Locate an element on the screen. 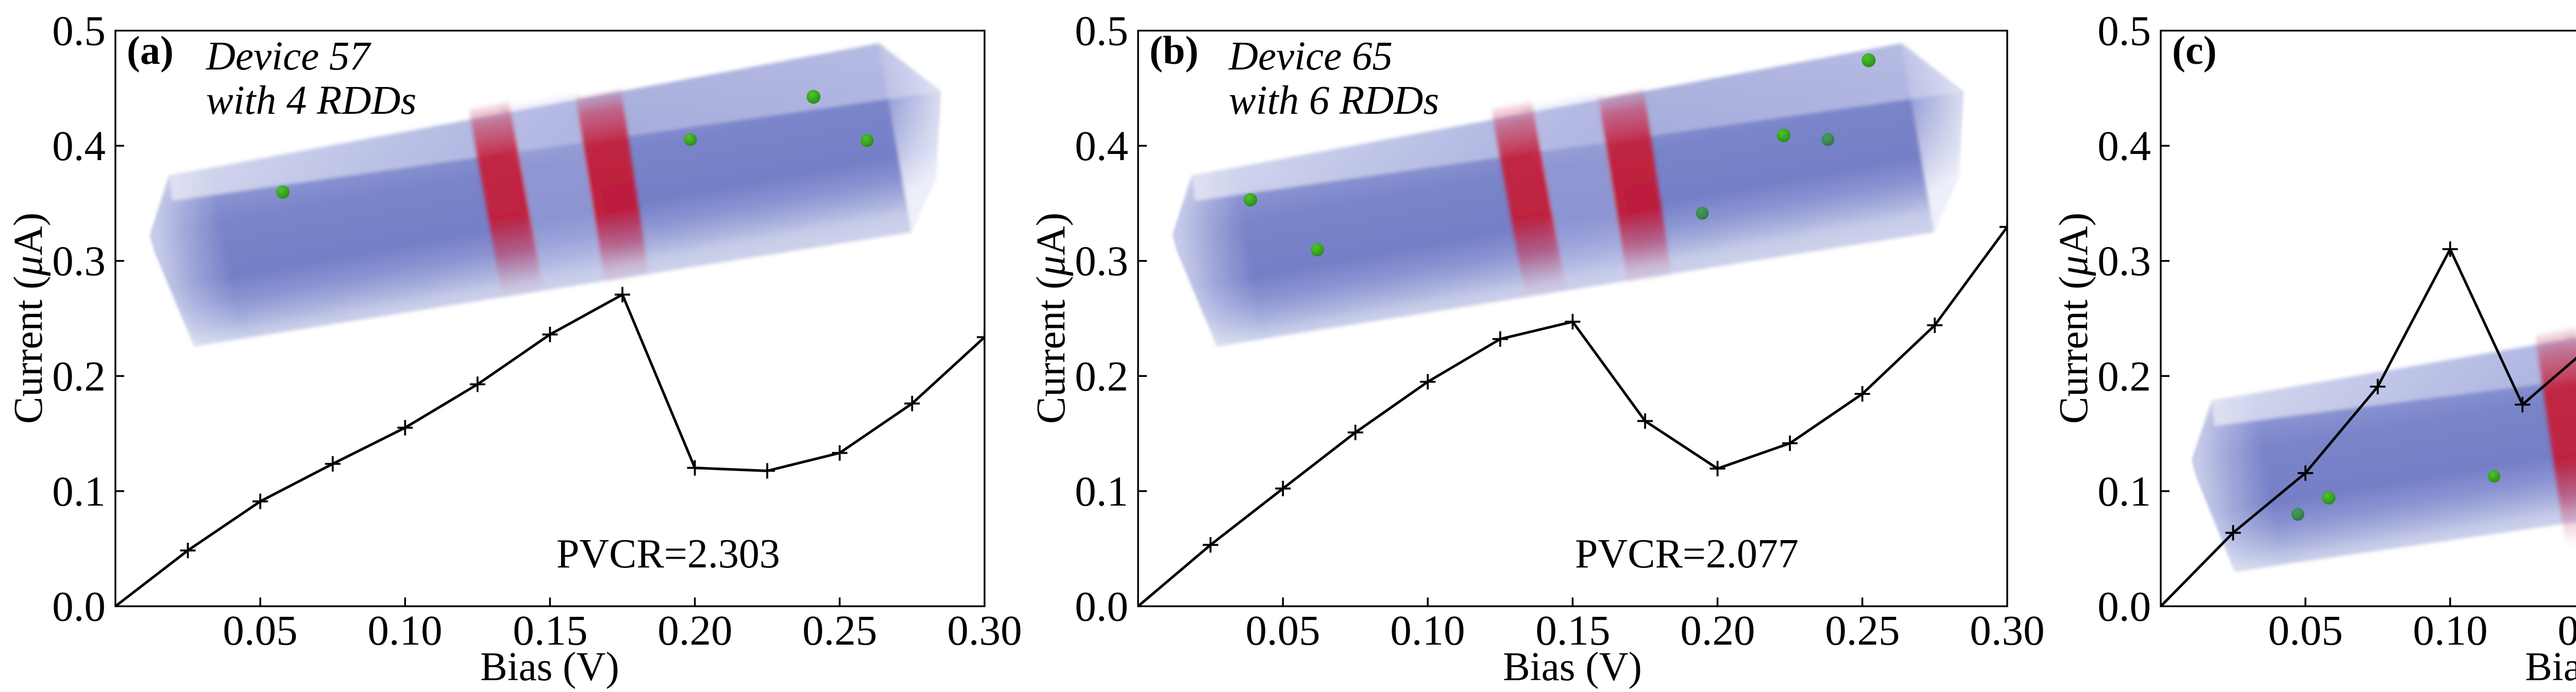 The image size is (2576, 692). svg-text: Device 65 is located at coordinates (1310, 56).